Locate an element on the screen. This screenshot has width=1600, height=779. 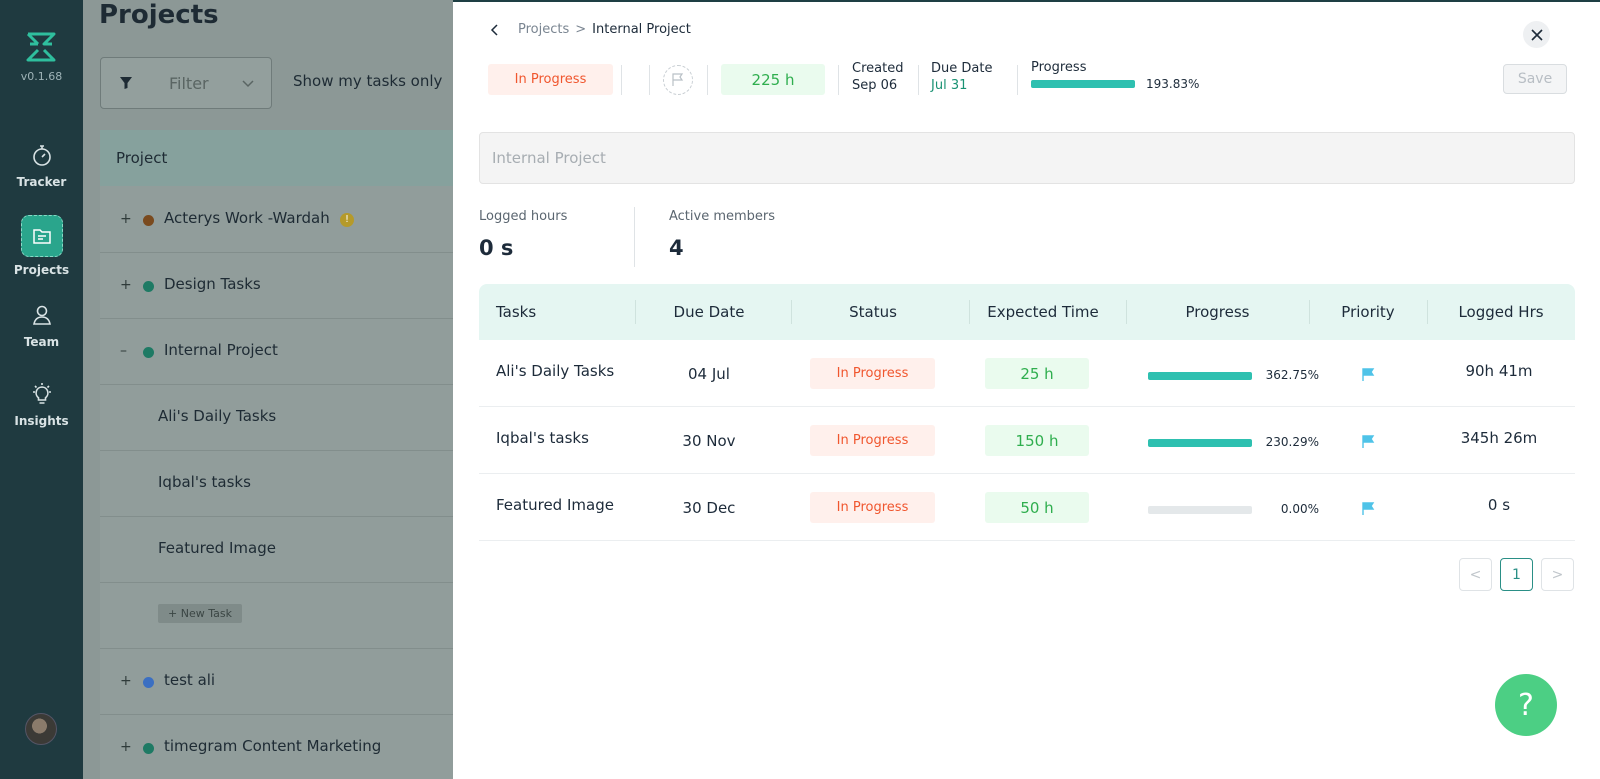
created-value: Sep 06 is located at coordinates (875, 85).